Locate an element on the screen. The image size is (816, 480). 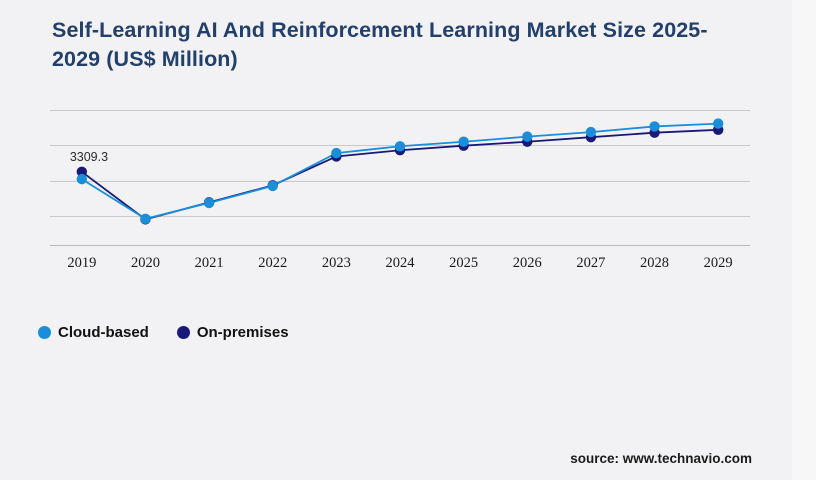
x-tick-label: 2021 is located at coordinates (209, 263).